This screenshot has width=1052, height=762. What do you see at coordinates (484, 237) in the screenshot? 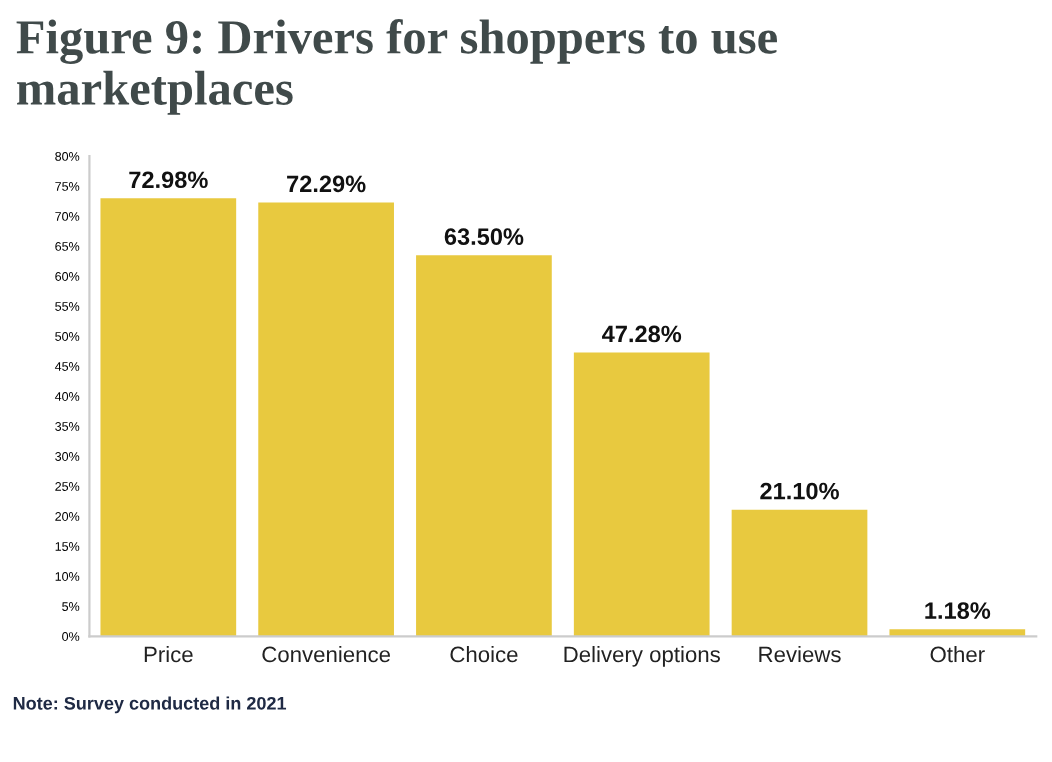
I see `data-label: 63.50%` at bounding box center [484, 237].